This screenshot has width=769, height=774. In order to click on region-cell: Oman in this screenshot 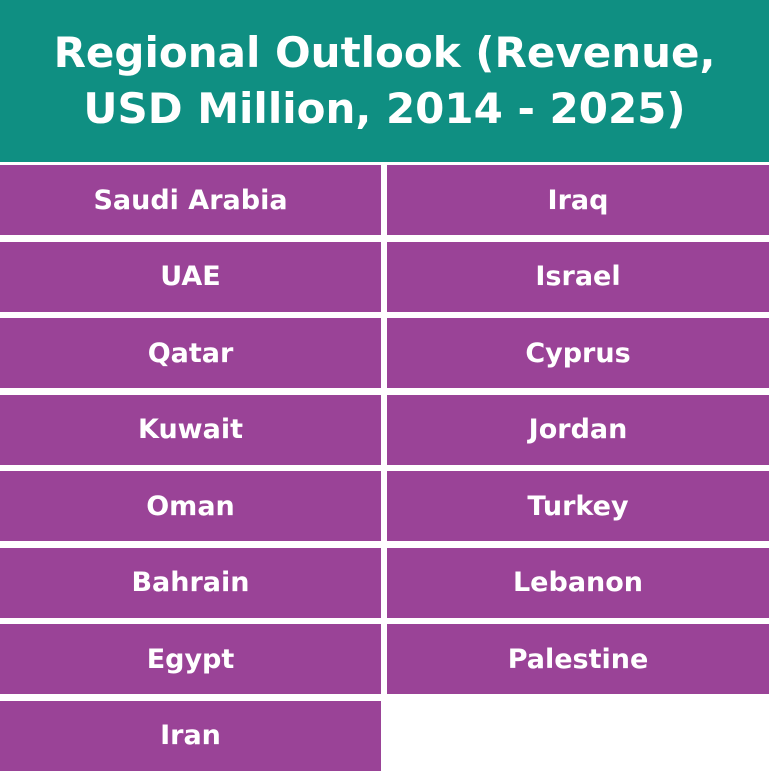, I will do `click(190, 506)`.